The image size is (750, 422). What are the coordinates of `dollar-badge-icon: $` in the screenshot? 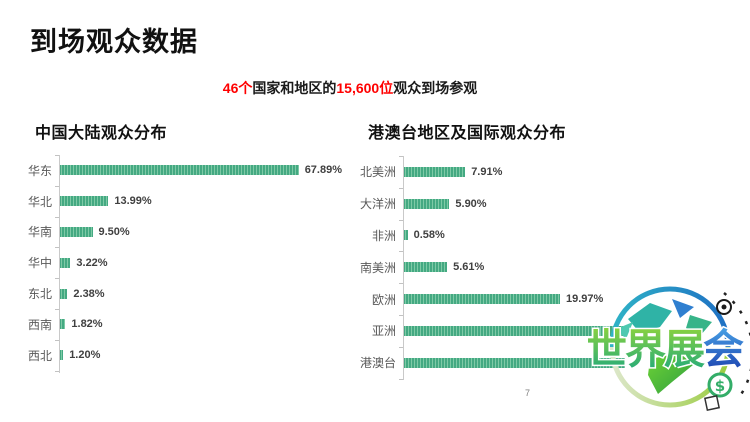 It's located at (720, 385).